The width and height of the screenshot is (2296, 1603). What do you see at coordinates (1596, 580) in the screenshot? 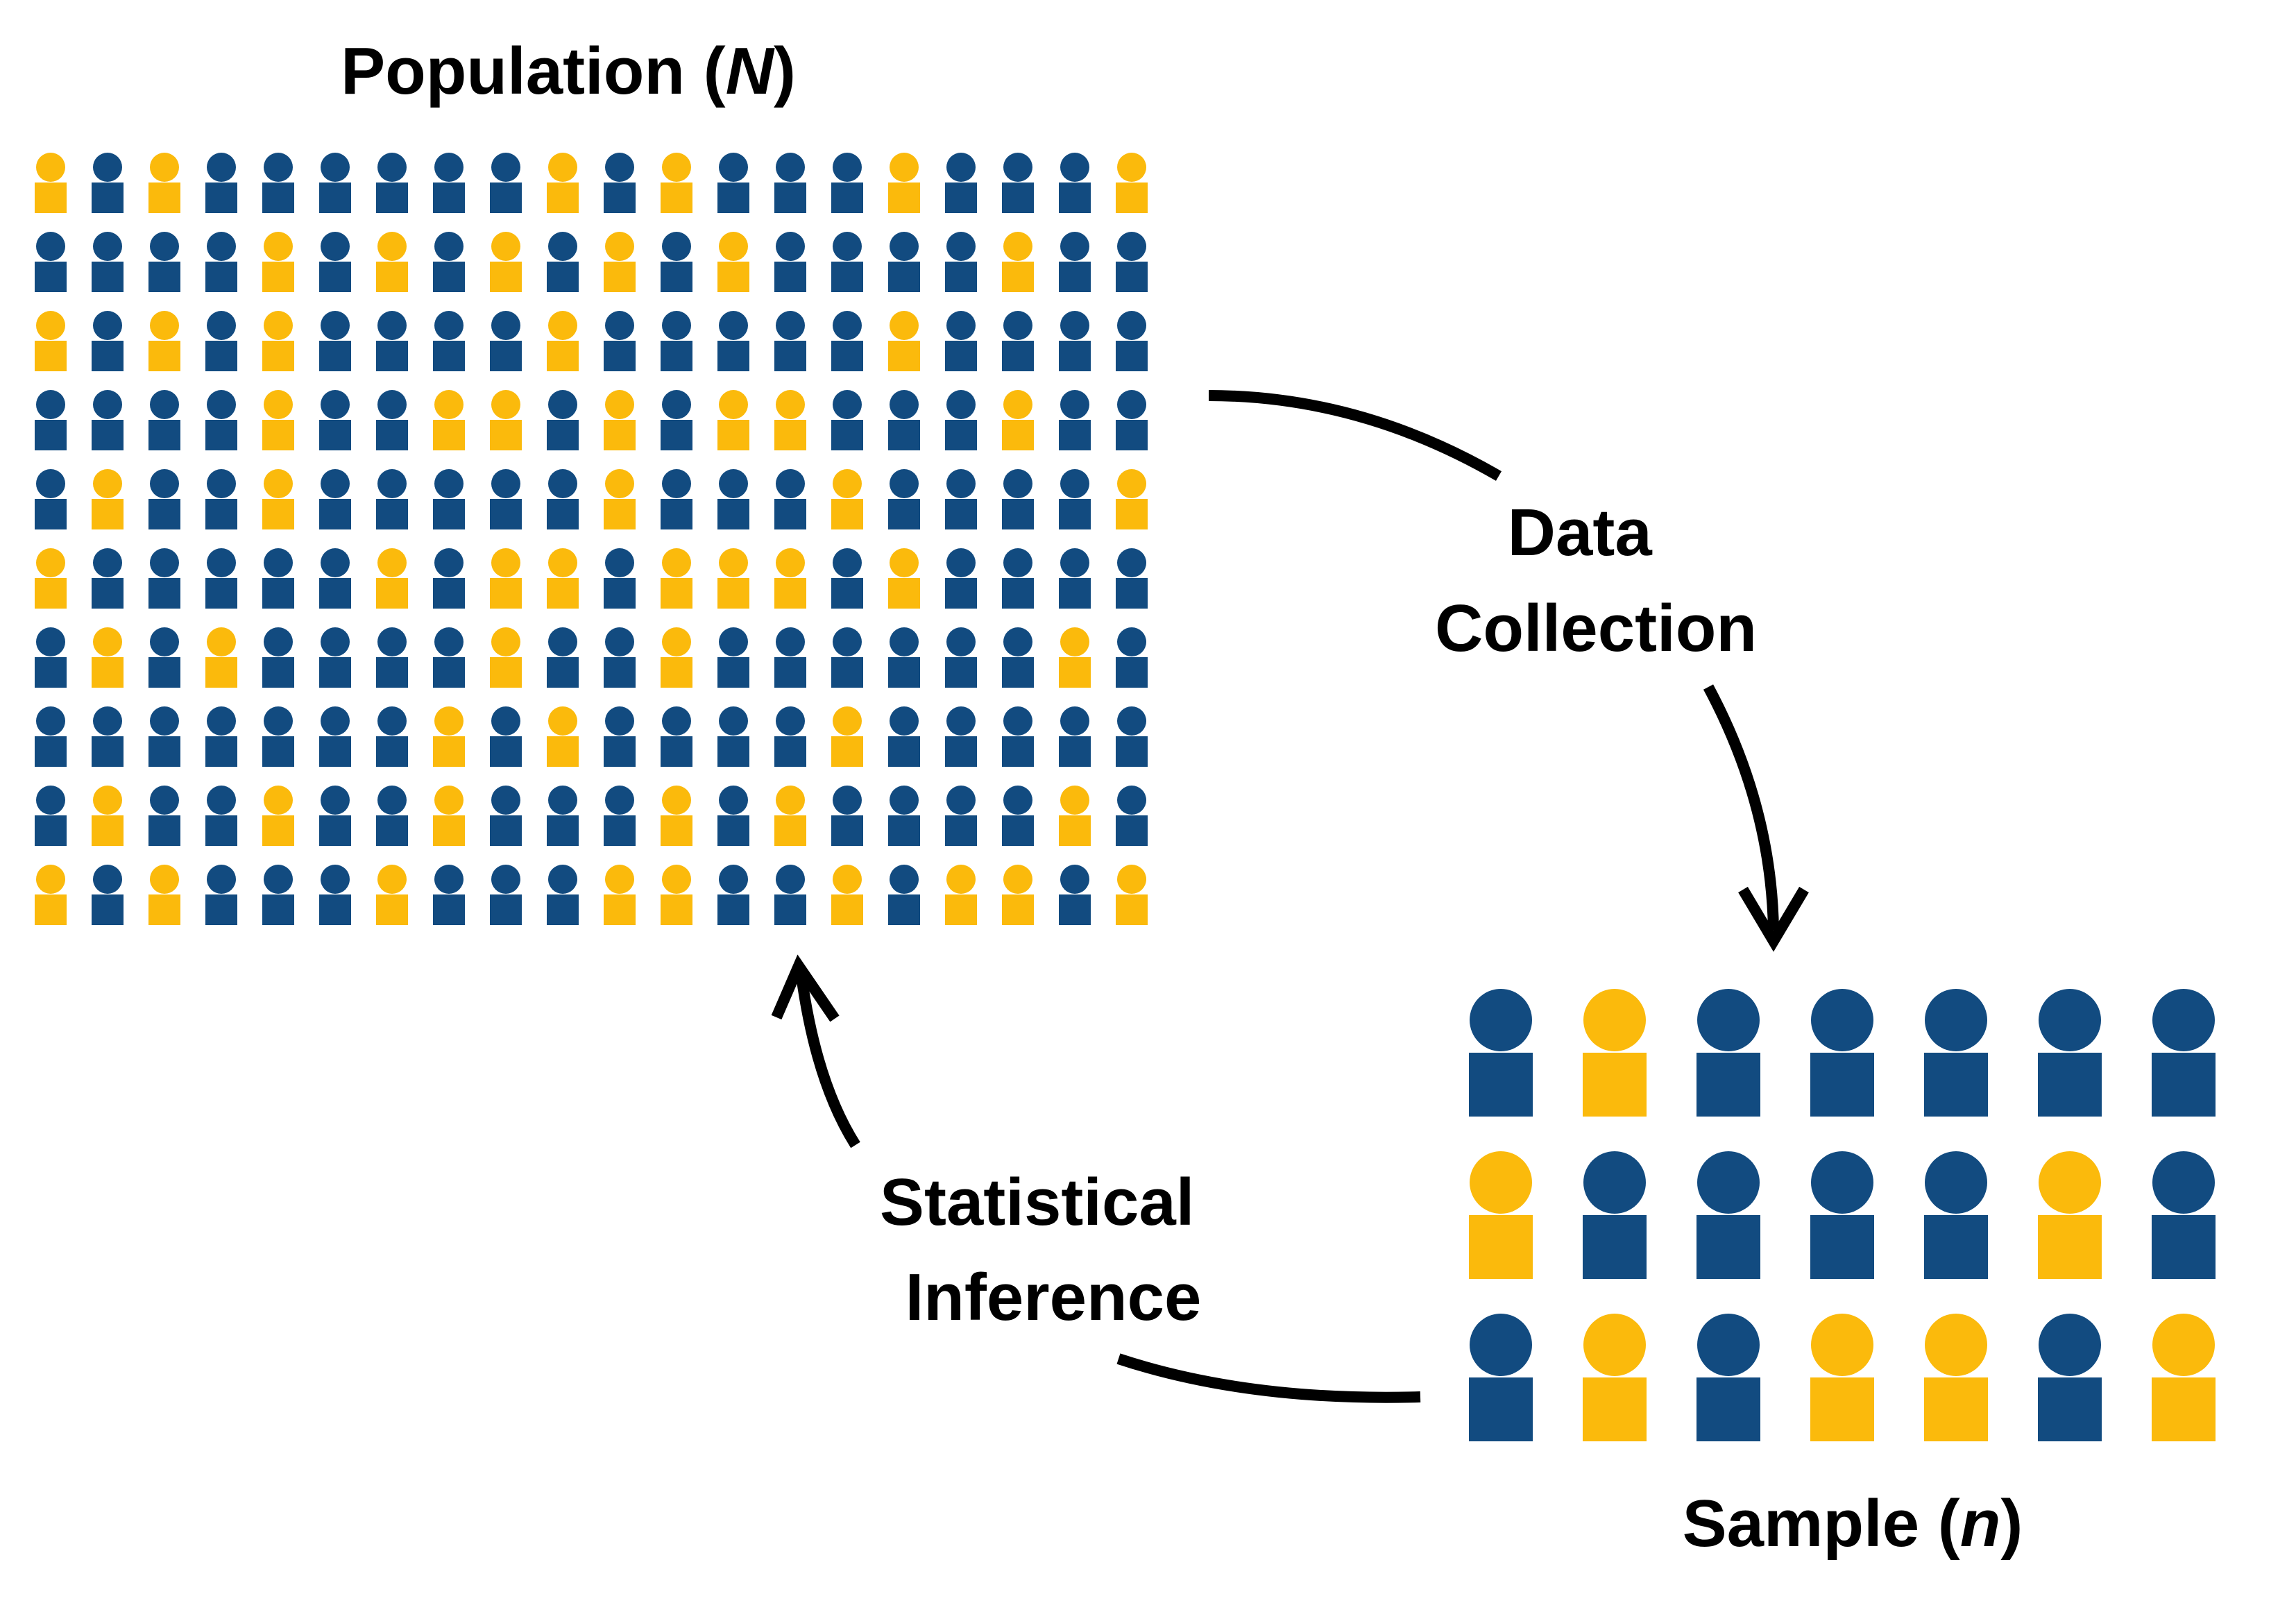
I see `data-collection-label: Data Collection` at bounding box center [1596, 580].